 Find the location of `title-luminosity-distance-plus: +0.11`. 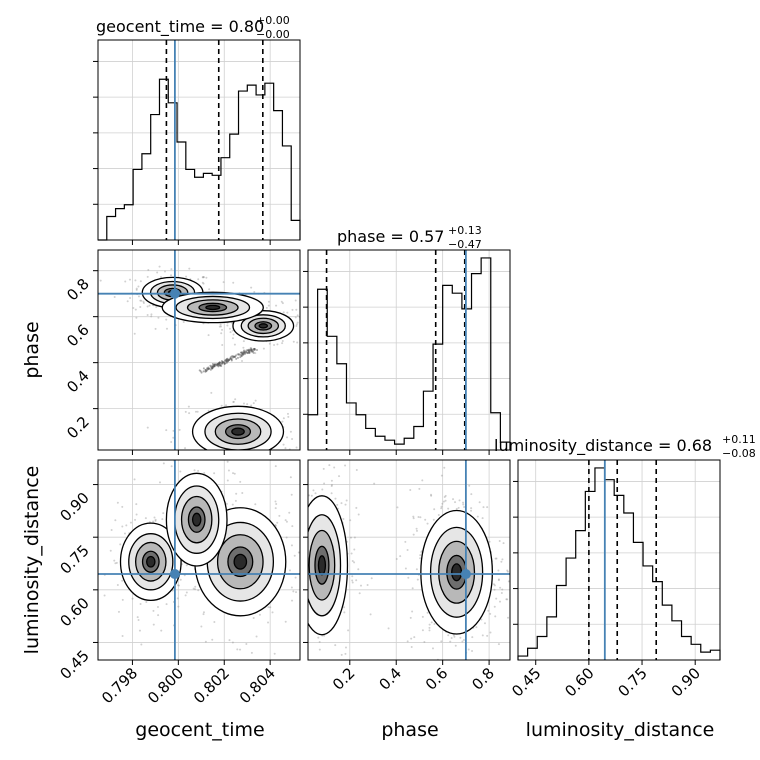

title-luminosity-distance-plus: +0.11 is located at coordinates (739, 439).